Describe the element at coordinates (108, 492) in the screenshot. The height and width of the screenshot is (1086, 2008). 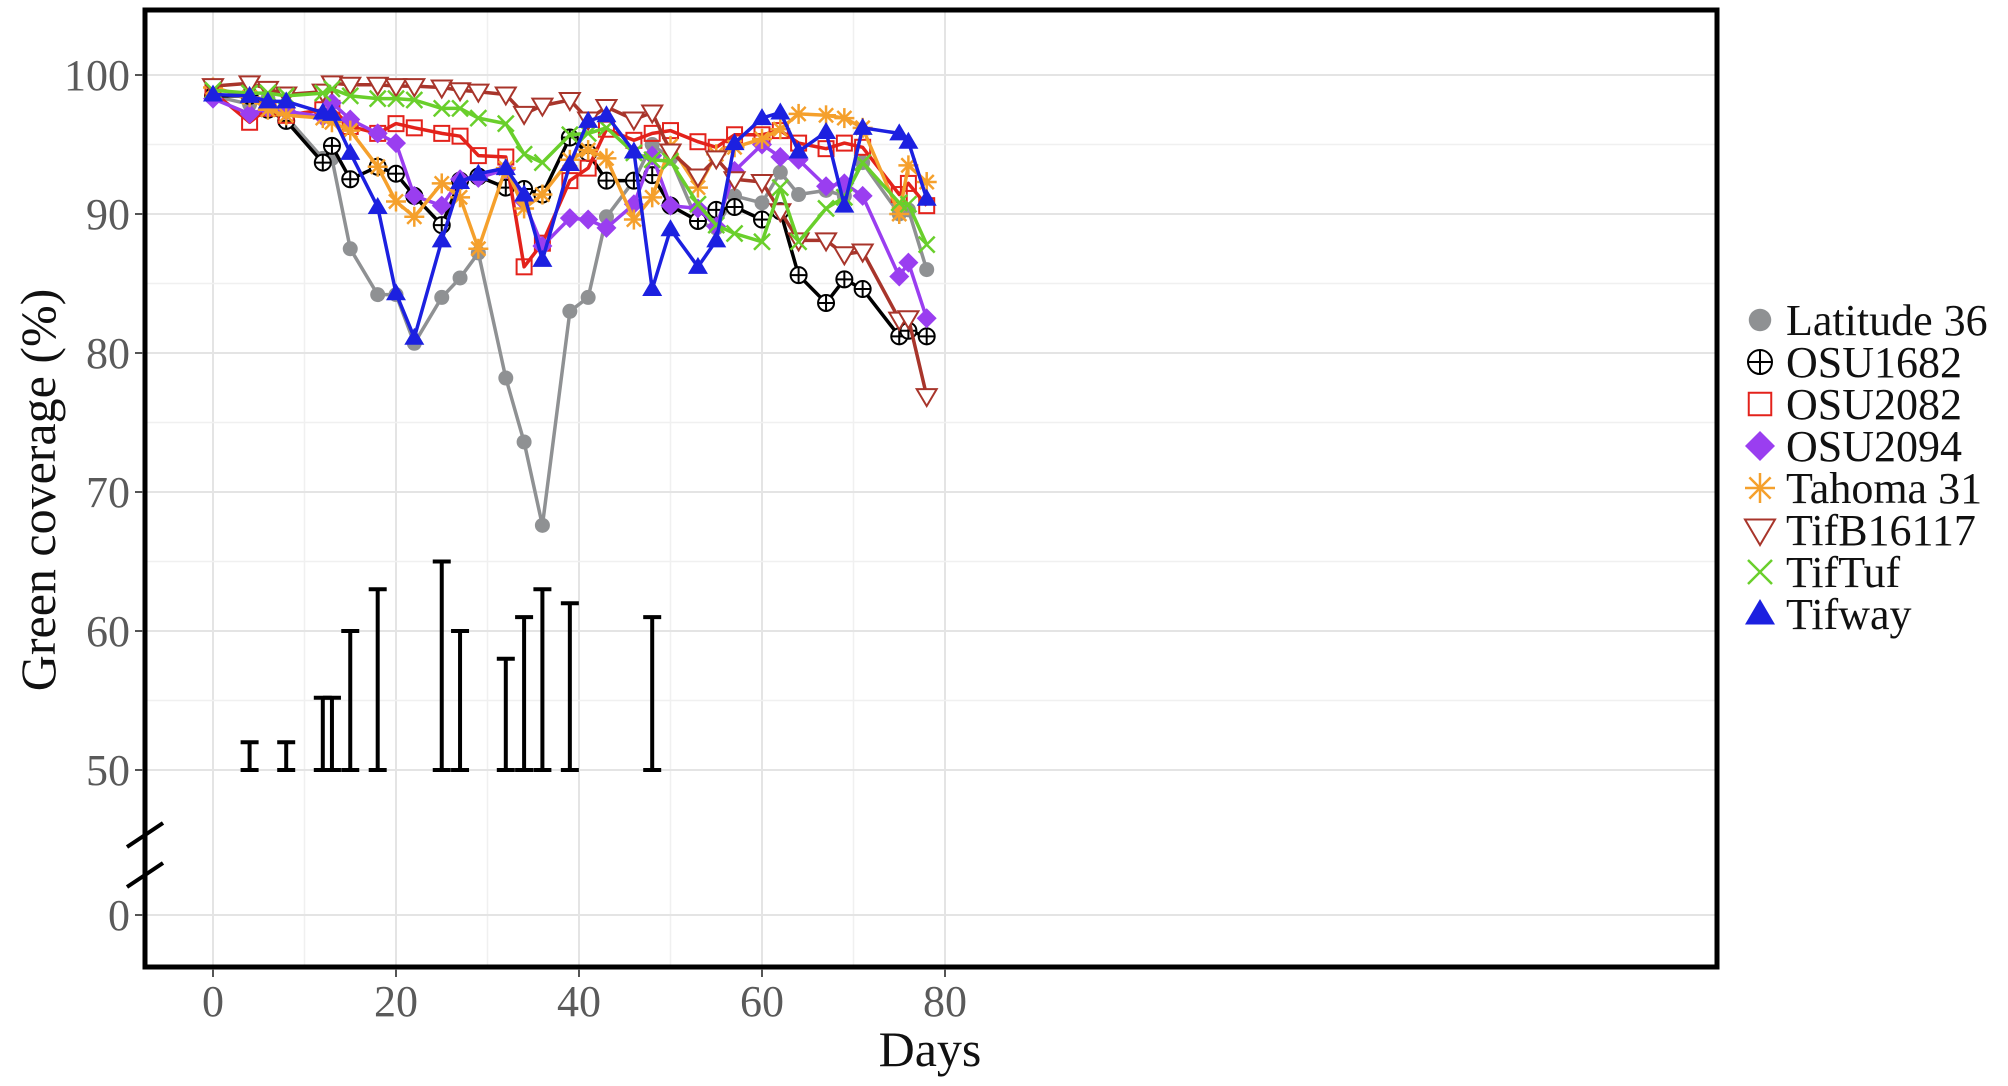
I see `y-tick-label: 70` at that location.